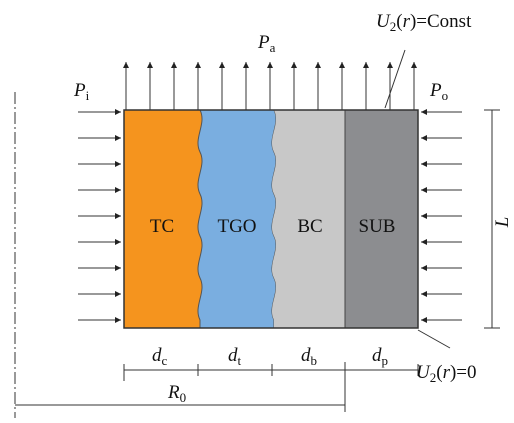 The image size is (514, 423). What do you see at coordinates (235, 356) in the screenshot?
I see `label-dt: dt` at bounding box center [235, 356].